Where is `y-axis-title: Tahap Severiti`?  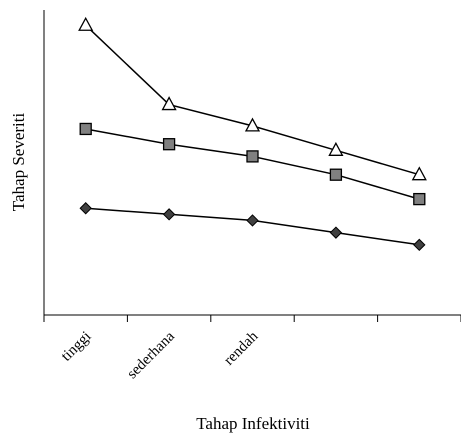 y-axis-title: Tahap Severiti is located at coordinates (18, 162).